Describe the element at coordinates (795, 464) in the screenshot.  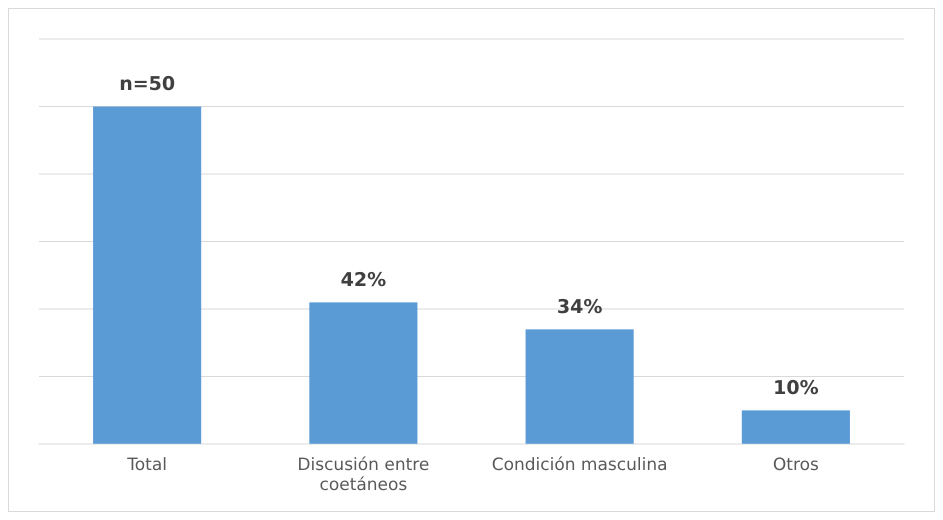
I see `x-tick-label: Otros` at that location.